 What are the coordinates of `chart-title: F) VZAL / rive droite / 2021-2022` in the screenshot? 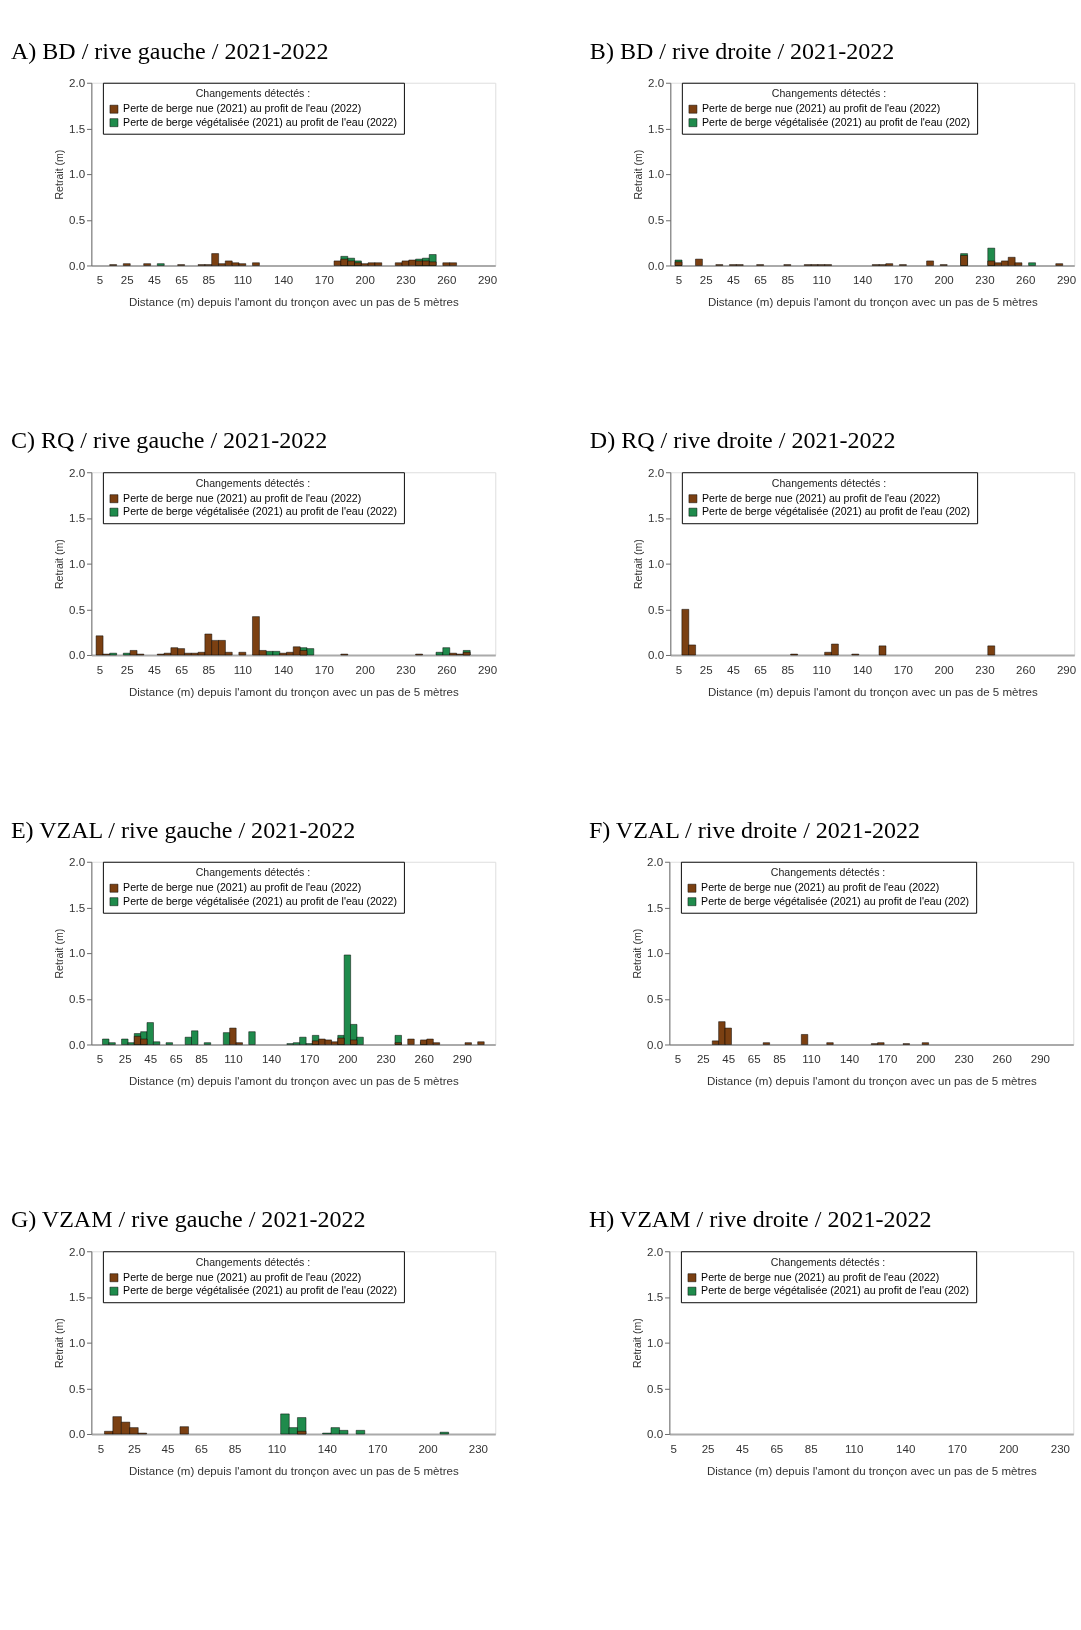 It's located at (754, 829).